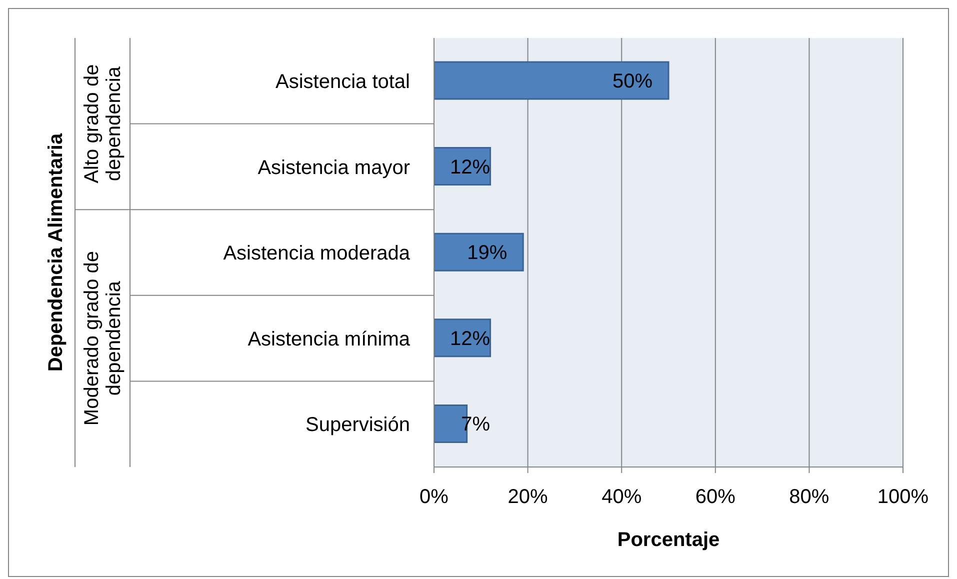  I want to click on data-label: 19%, so click(487, 253).